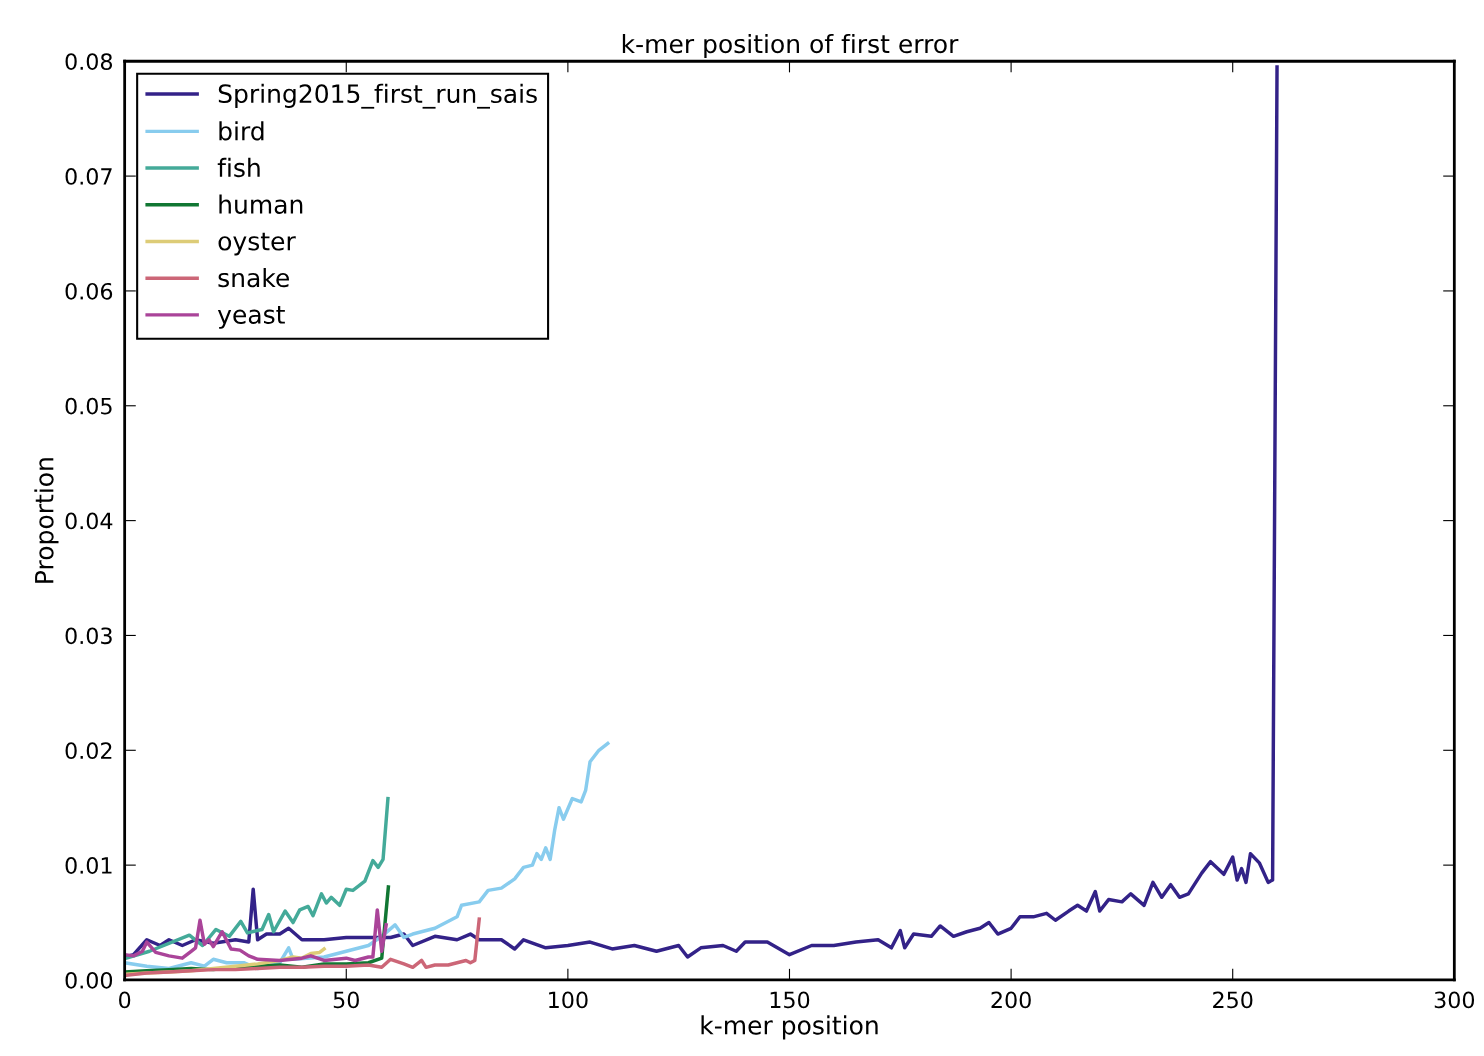 The height and width of the screenshot is (1056, 1484). I want to click on legend-label: human, so click(261, 204).